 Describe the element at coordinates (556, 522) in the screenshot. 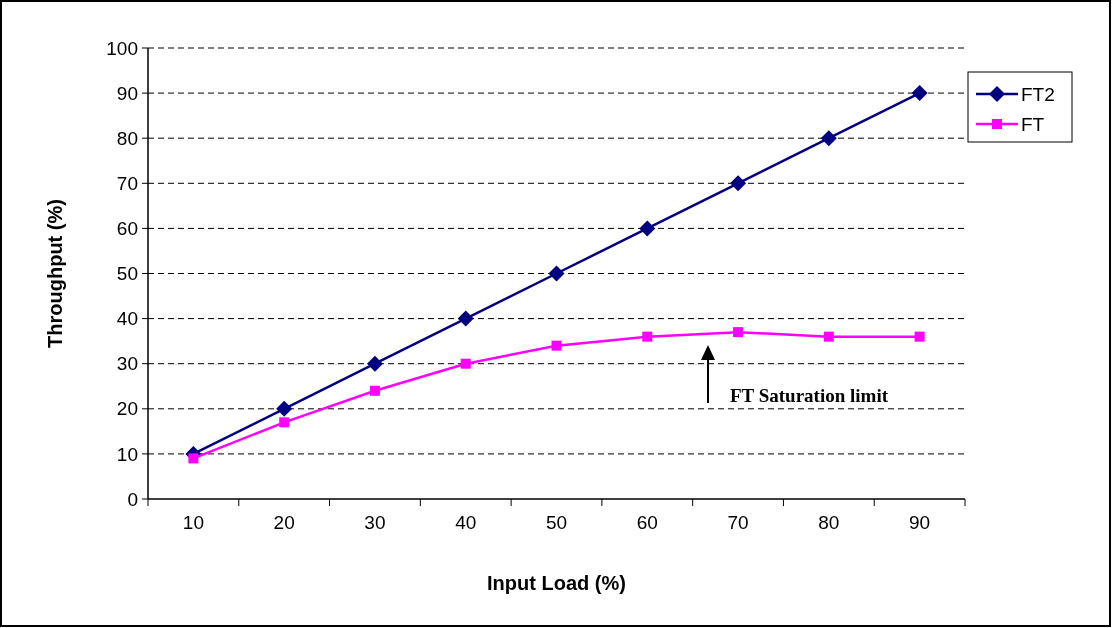

I see `x-tick-label: 50` at that location.